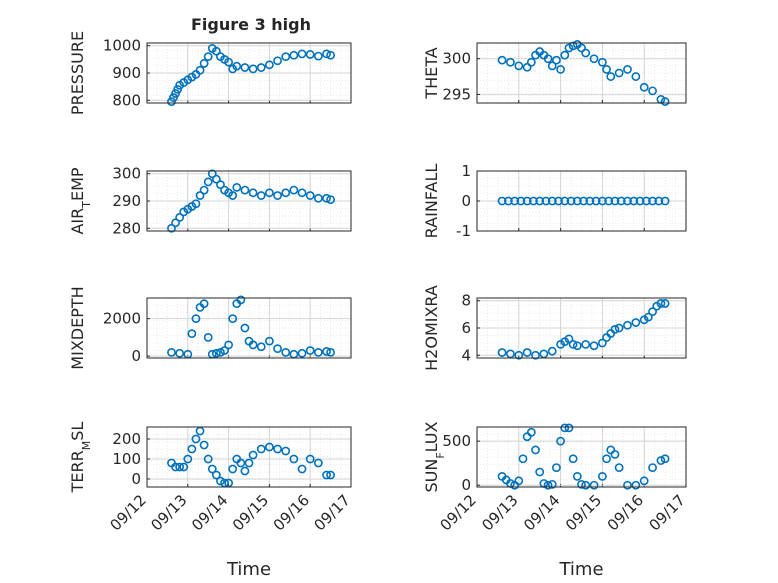  What do you see at coordinates (431, 201) in the screenshot?
I see `y-axis-label: RAINFALL` at bounding box center [431, 201].